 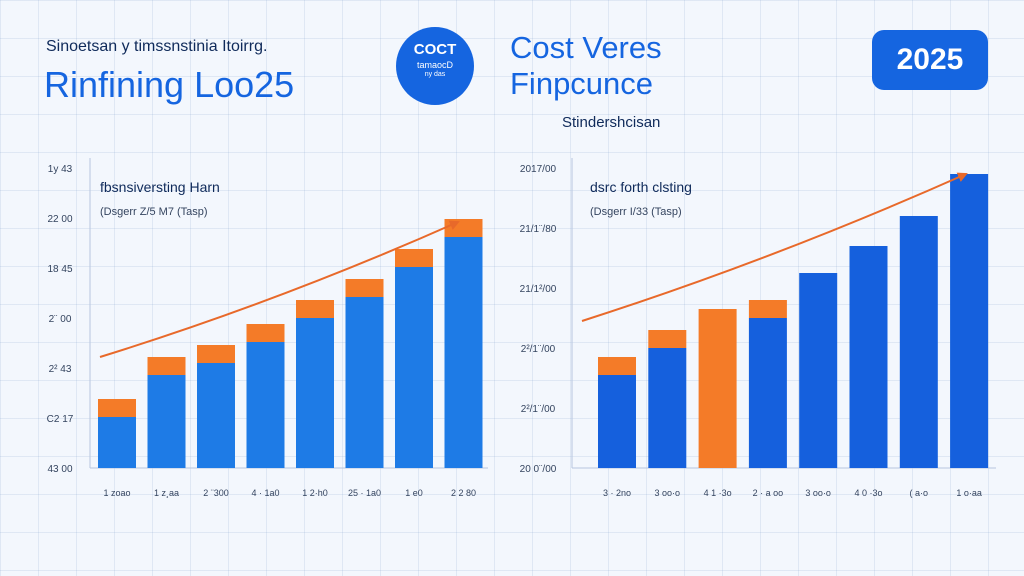 I want to click on x-tick-label: 3 · 2no, so click(x=617, y=493).